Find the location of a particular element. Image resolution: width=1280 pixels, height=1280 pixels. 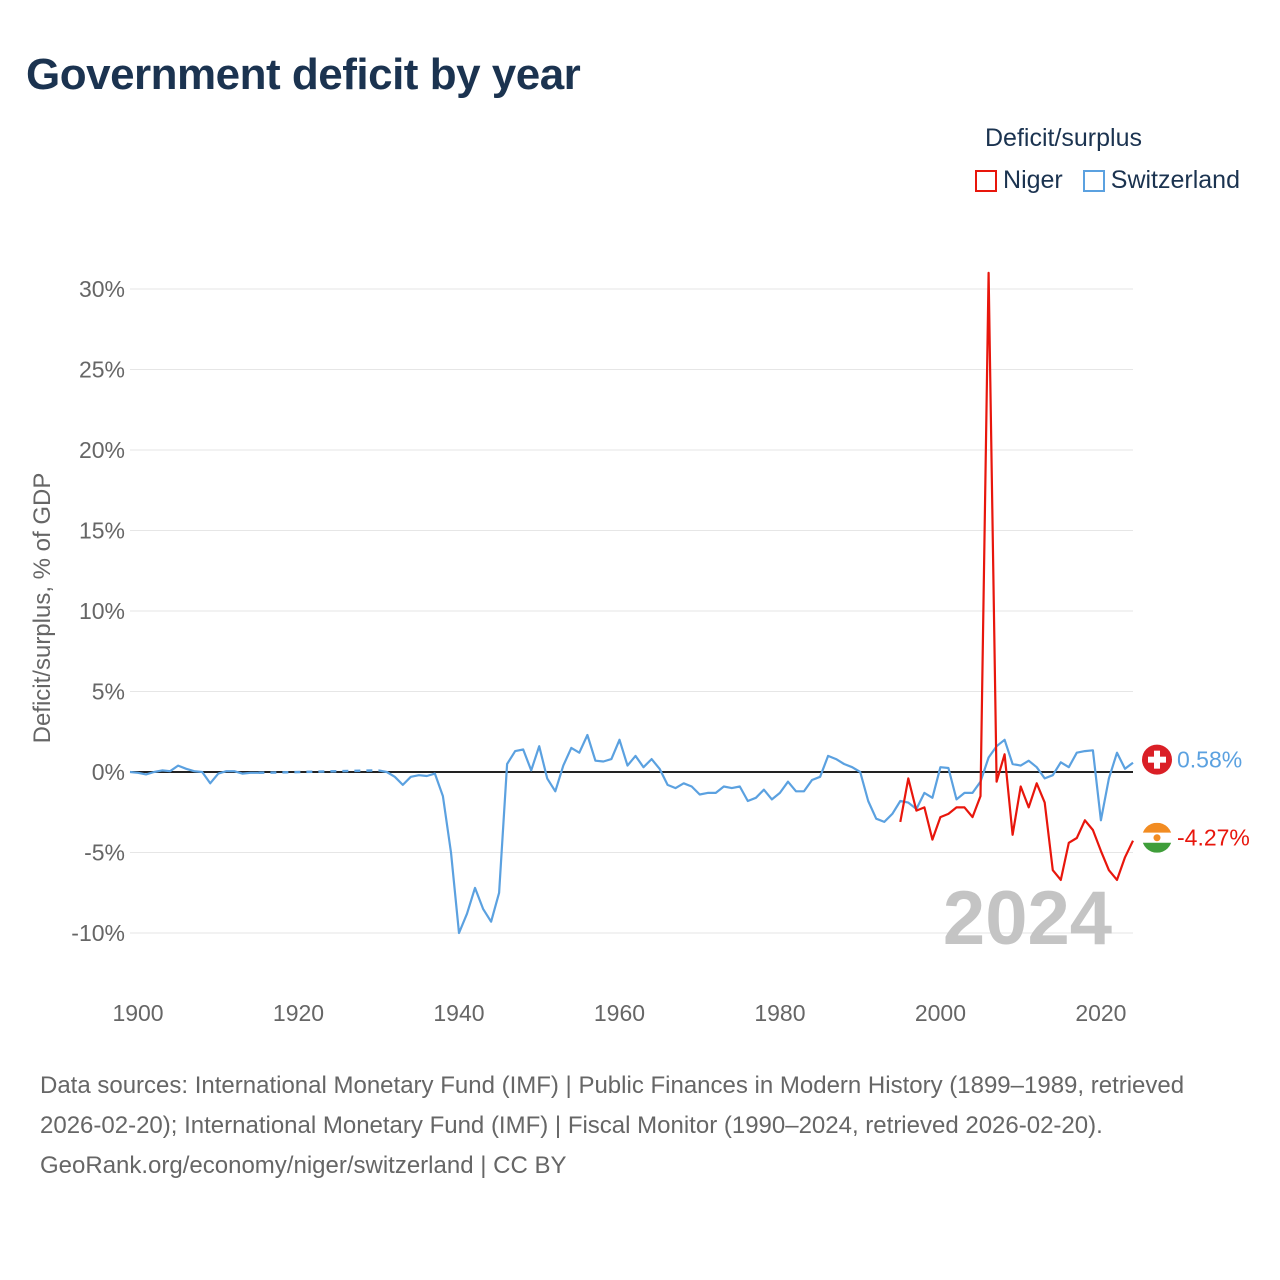

end-label-niger: -4.27% is located at coordinates (1213, 838).